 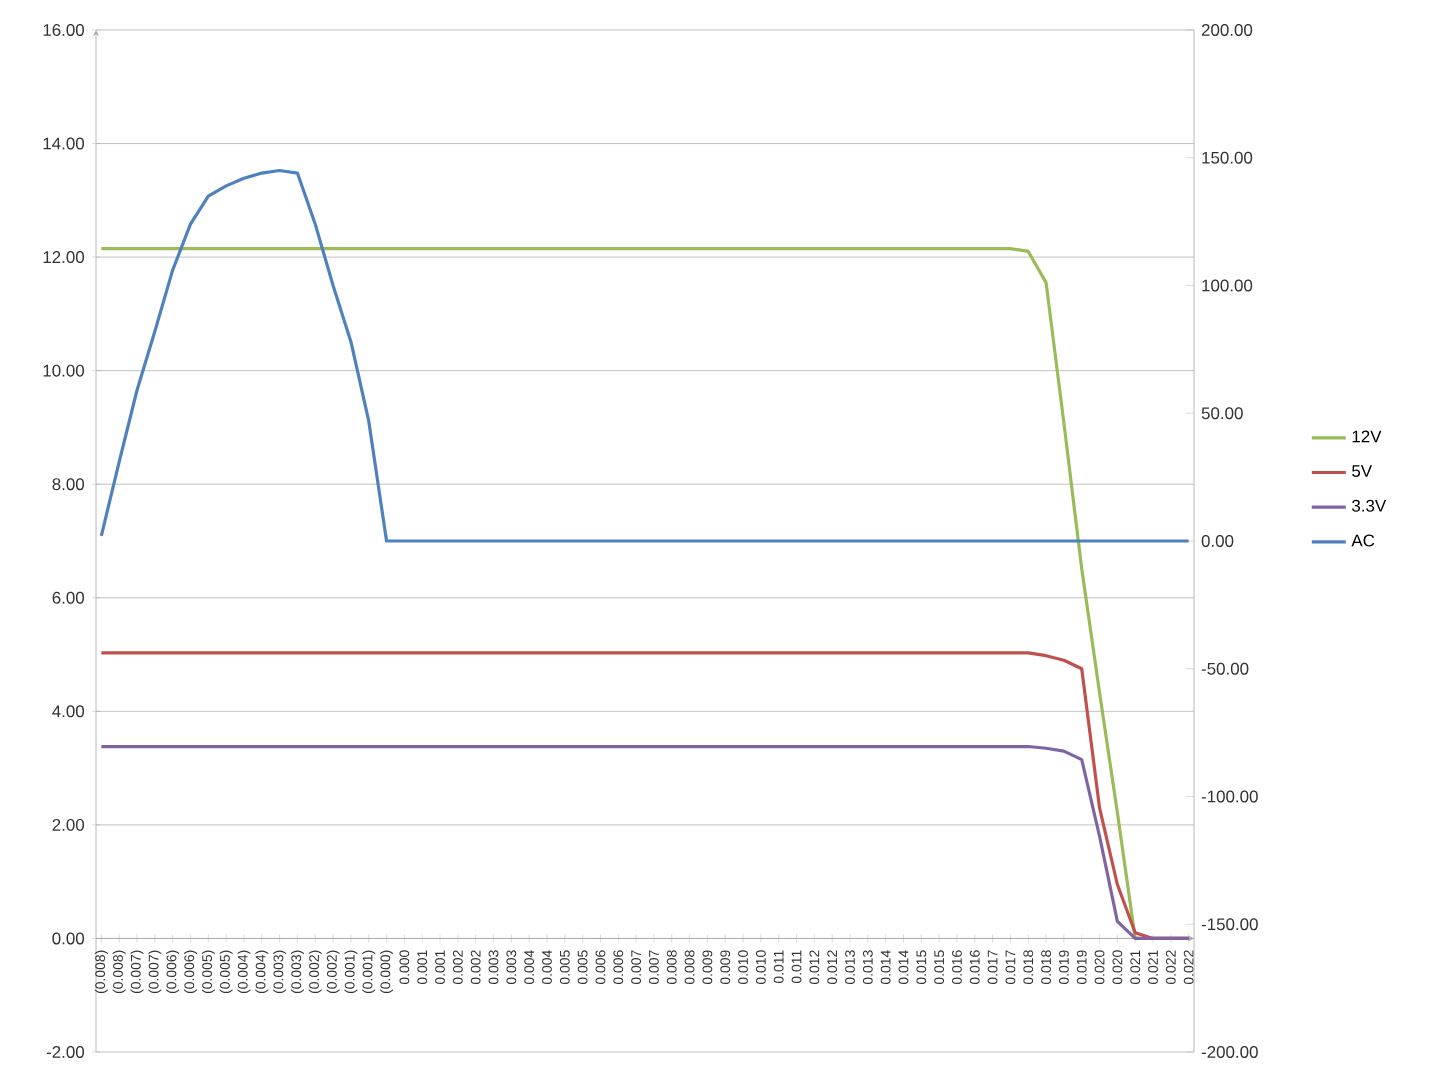 What do you see at coordinates (1229, 1052) in the screenshot?
I see `y2-tick-label: -200.00` at bounding box center [1229, 1052].